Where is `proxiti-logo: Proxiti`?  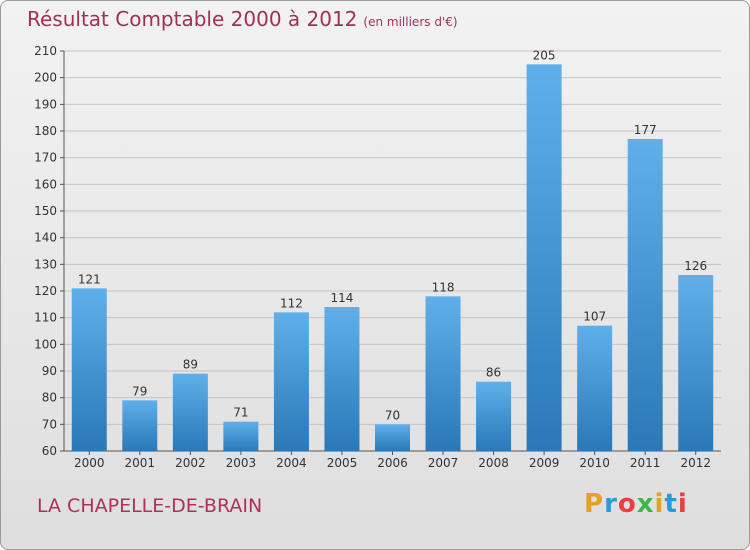
proxiti-logo: Proxiti is located at coordinates (636, 504).